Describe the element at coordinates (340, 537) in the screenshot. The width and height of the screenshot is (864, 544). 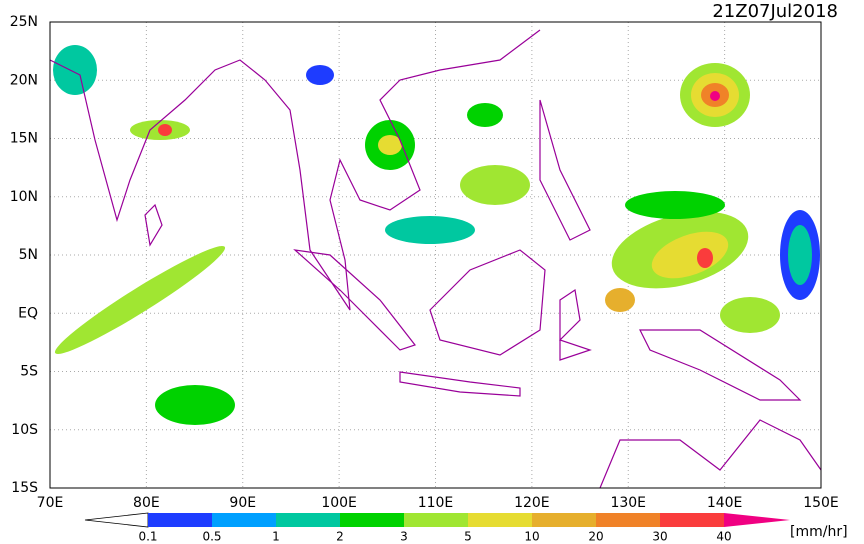
I see `colorbar-label: 2` at that location.